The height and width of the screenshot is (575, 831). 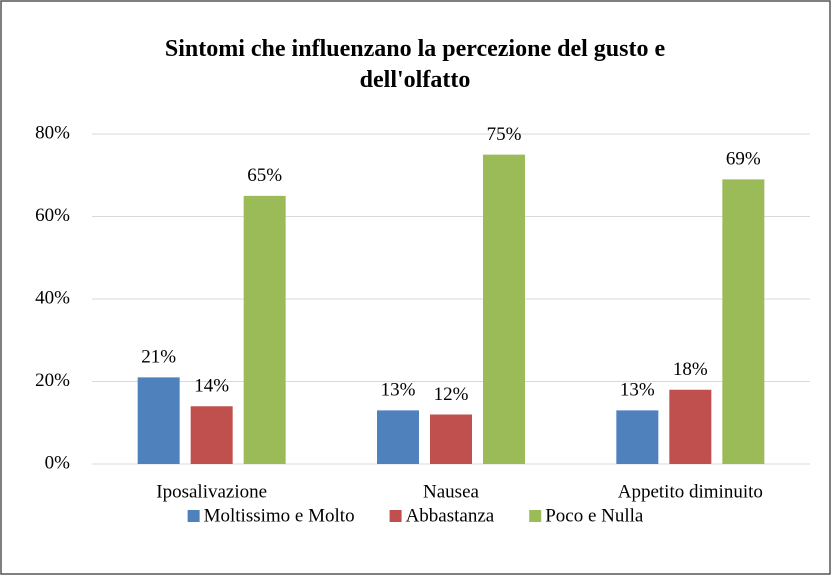 I want to click on y-tick-label: 20%, so click(x=52, y=380).